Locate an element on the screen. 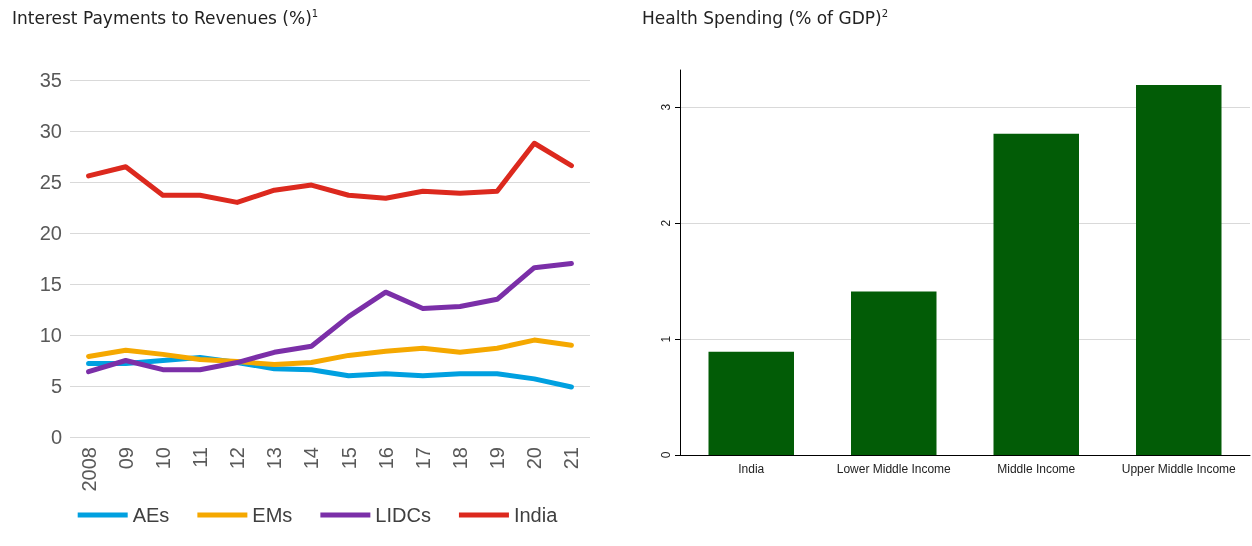  x-tick-label: 10 is located at coordinates (162, 458).